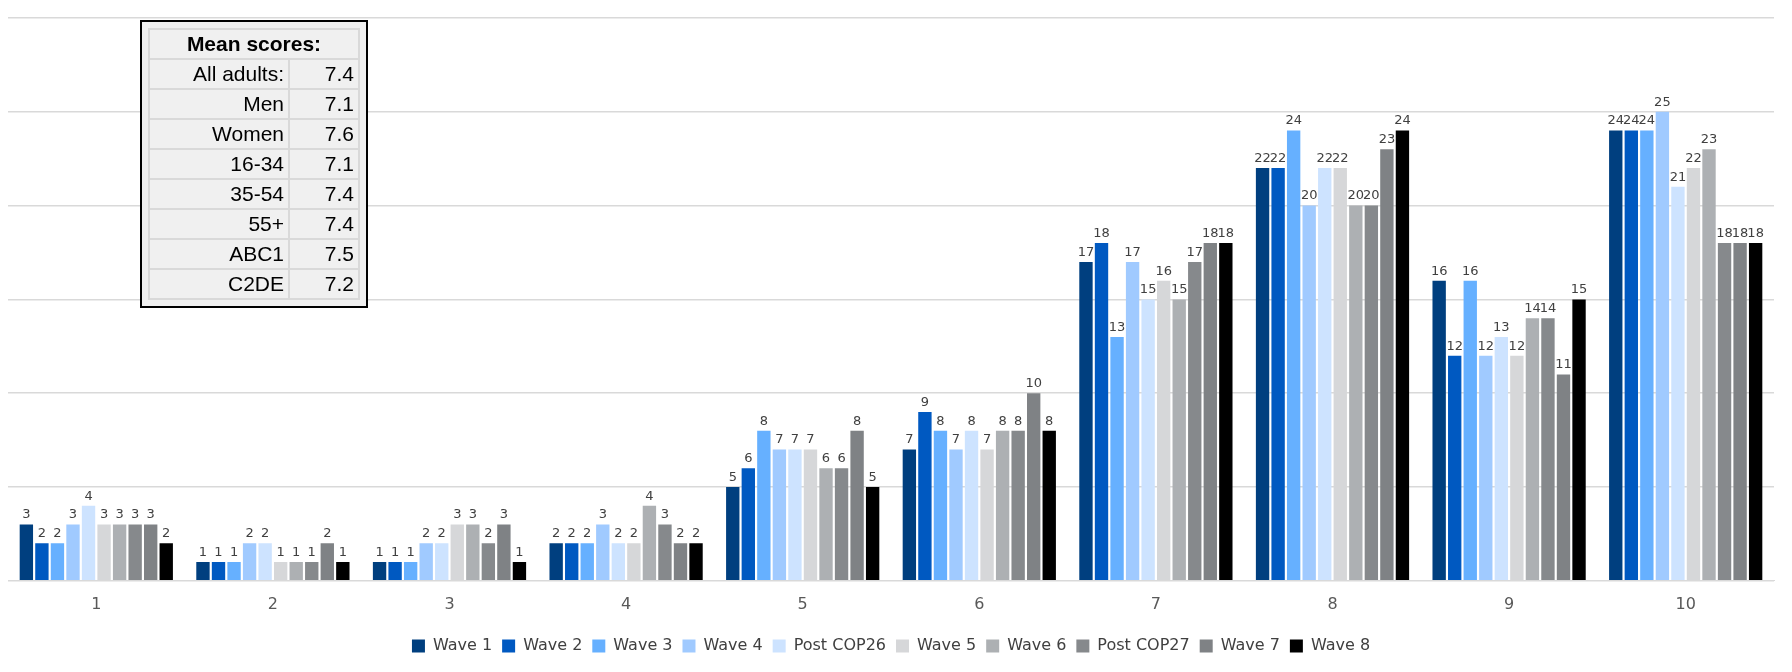  What do you see at coordinates (219, 74) in the screenshot?
I see `annotation: All adults:` at bounding box center [219, 74].